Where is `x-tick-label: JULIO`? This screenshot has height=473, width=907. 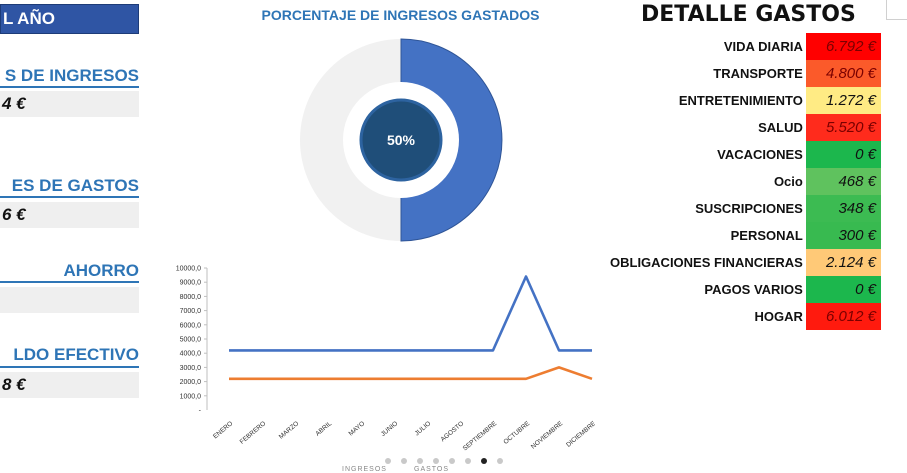
x-tick-label: JULIO is located at coordinates (423, 428).